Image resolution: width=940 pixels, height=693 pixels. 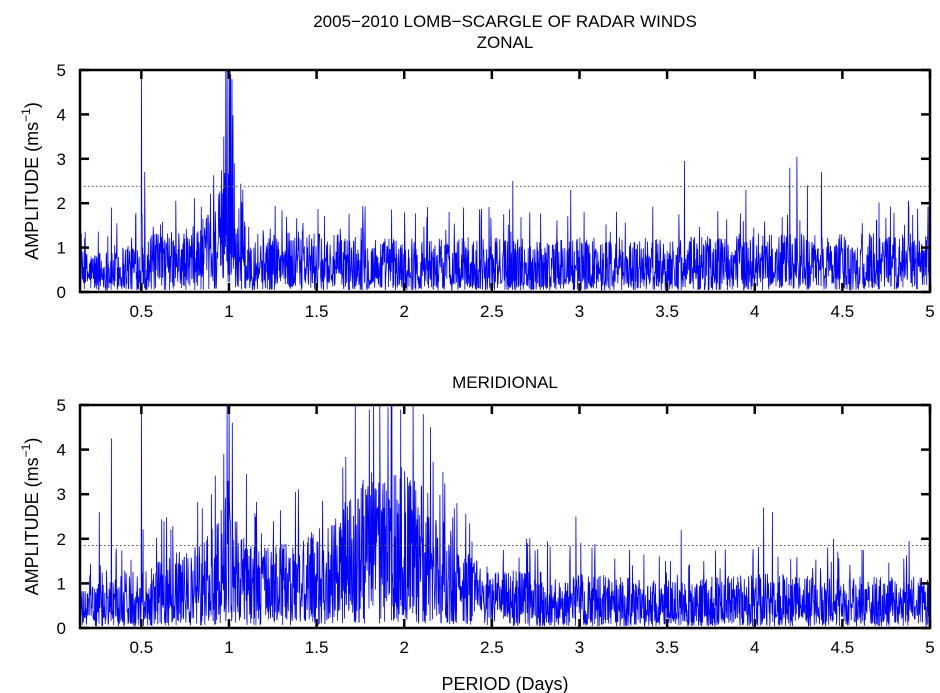 What do you see at coordinates (504, 683) in the screenshot?
I see `x-axis-label: PERIOD (Days)` at bounding box center [504, 683].